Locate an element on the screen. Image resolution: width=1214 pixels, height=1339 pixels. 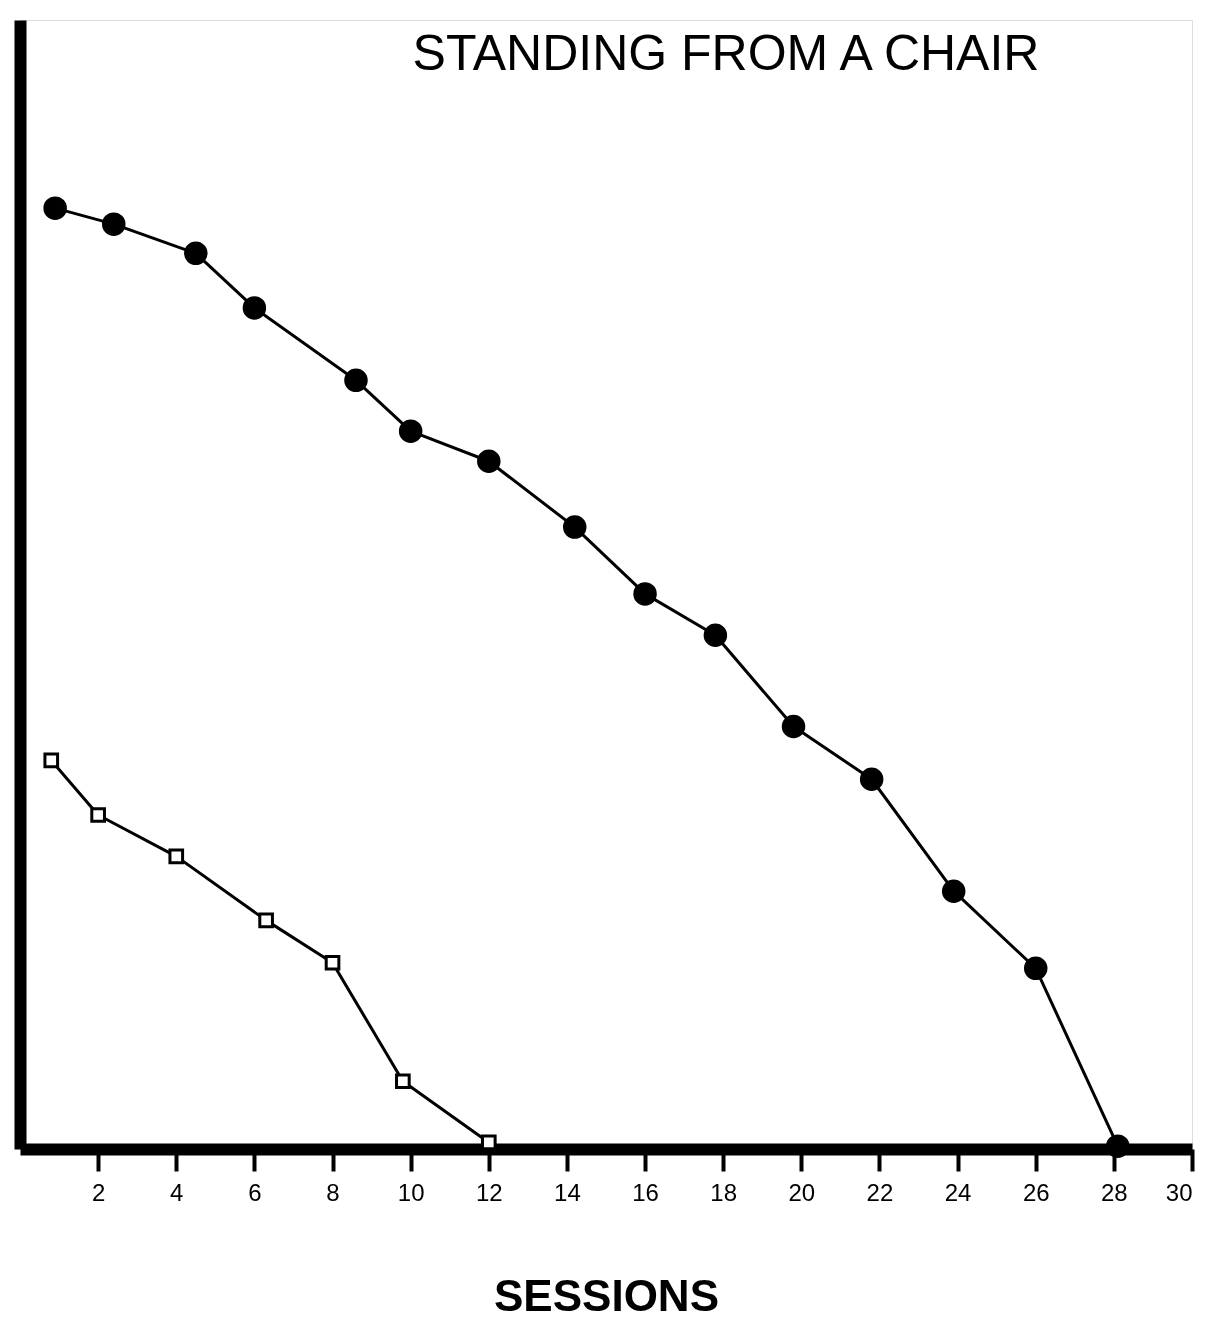
x-tick-label: 12 is located at coordinates (489, 1192).